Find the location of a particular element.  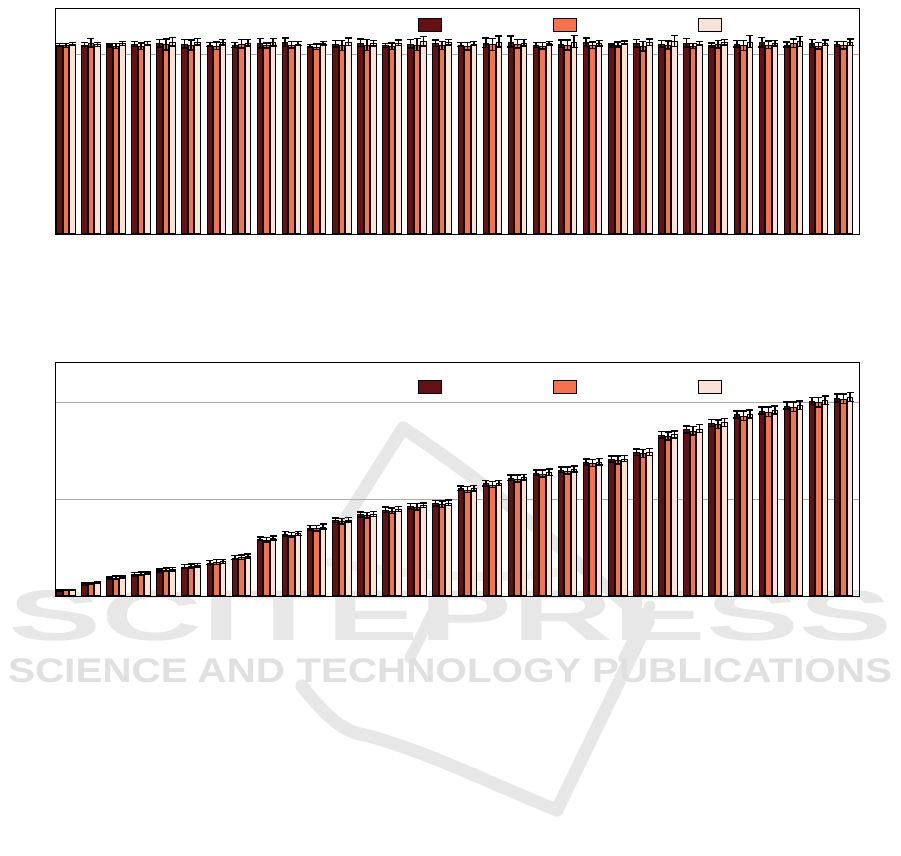

gridline is located at coordinates (457, 402).